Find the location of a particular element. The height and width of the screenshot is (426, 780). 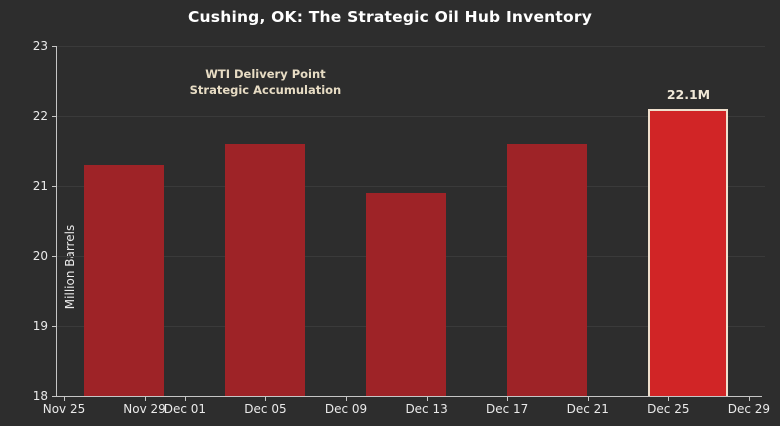

annotation-line-1: WTI Delivery Point is located at coordinates (265, 74).